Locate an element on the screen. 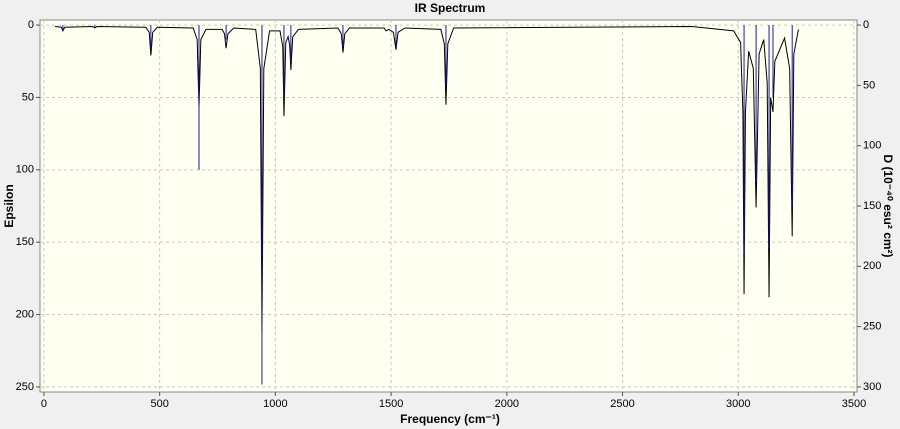 The image size is (900, 429). y2-axis-label: D (10⁻⁴⁰ esu² cm²) is located at coordinates (888, 205).